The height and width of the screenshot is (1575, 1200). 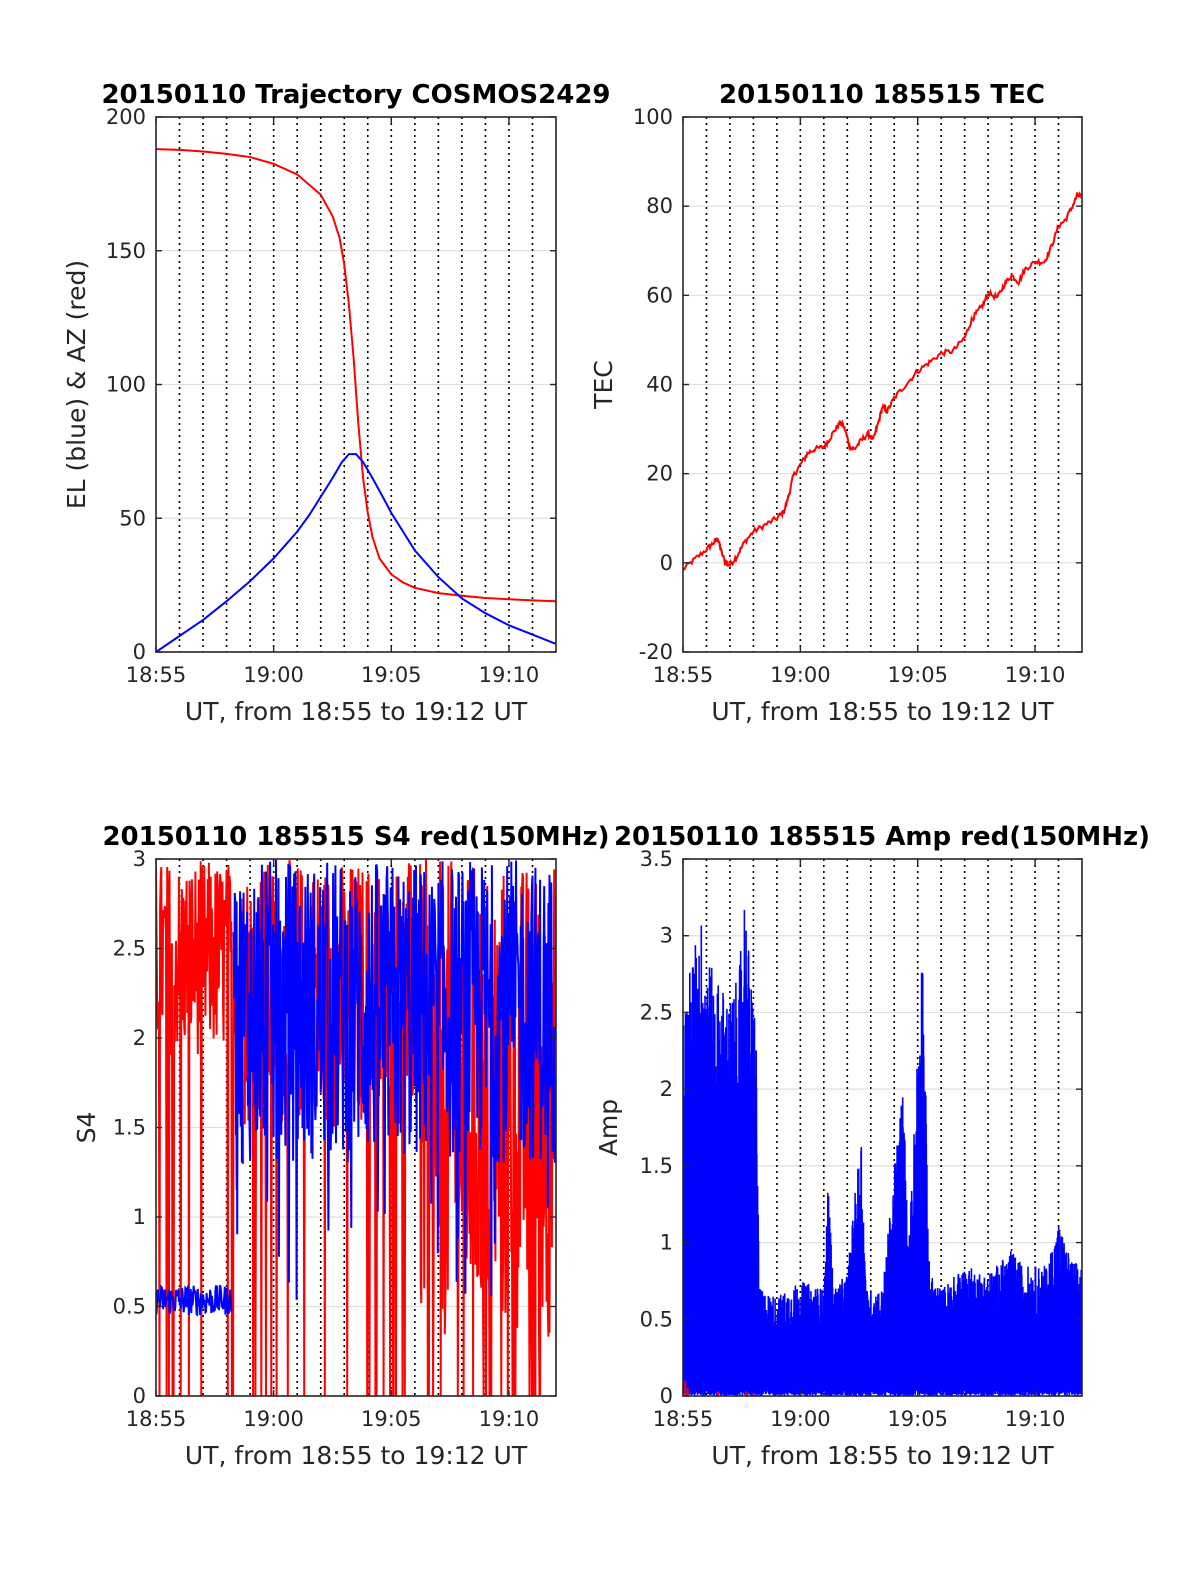 What do you see at coordinates (608, 1127) in the screenshot?
I see `y-axis-label: Amp` at bounding box center [608, 1127].